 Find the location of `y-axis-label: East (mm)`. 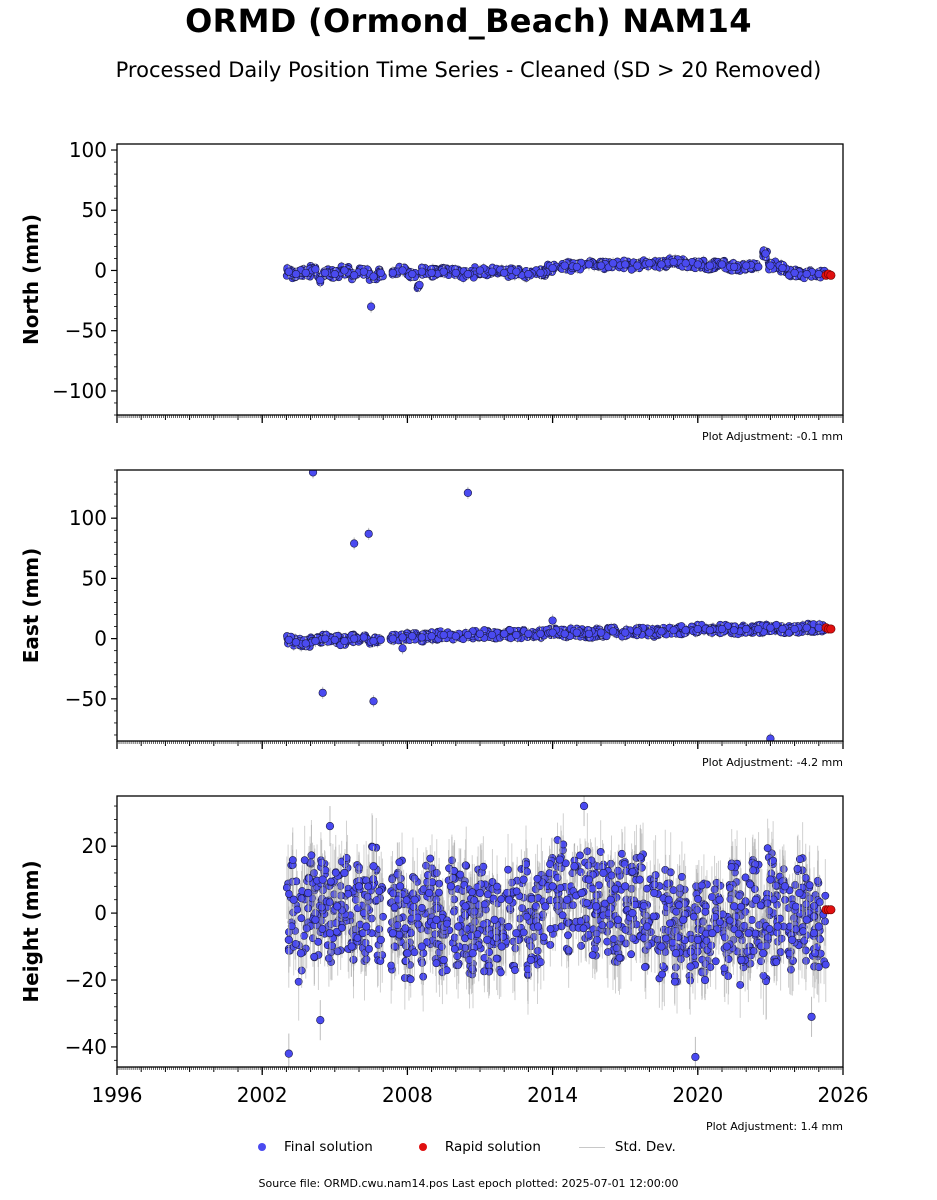

y-axis-label: East (mm) is located at coordinates (31, 606).